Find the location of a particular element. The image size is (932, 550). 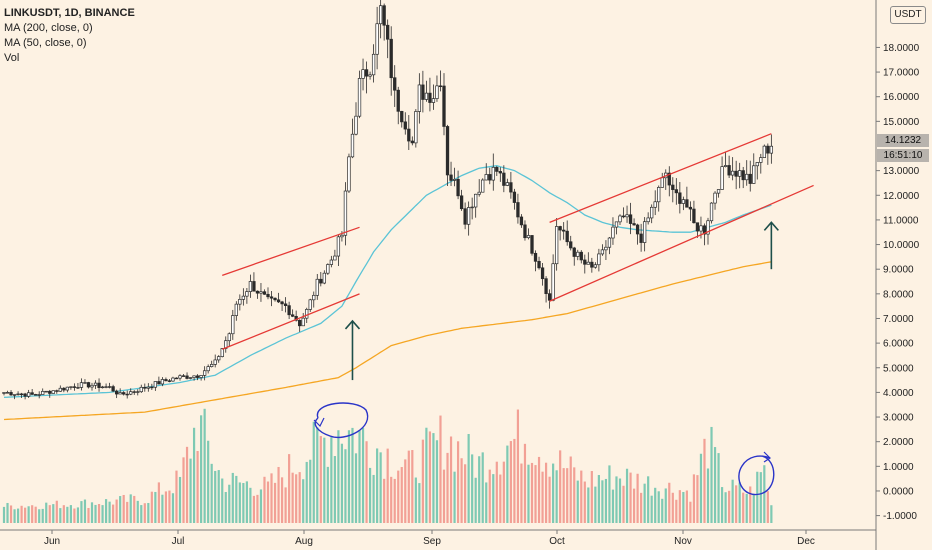

x-tick-label: Dec is located at coordinates (806, 541).